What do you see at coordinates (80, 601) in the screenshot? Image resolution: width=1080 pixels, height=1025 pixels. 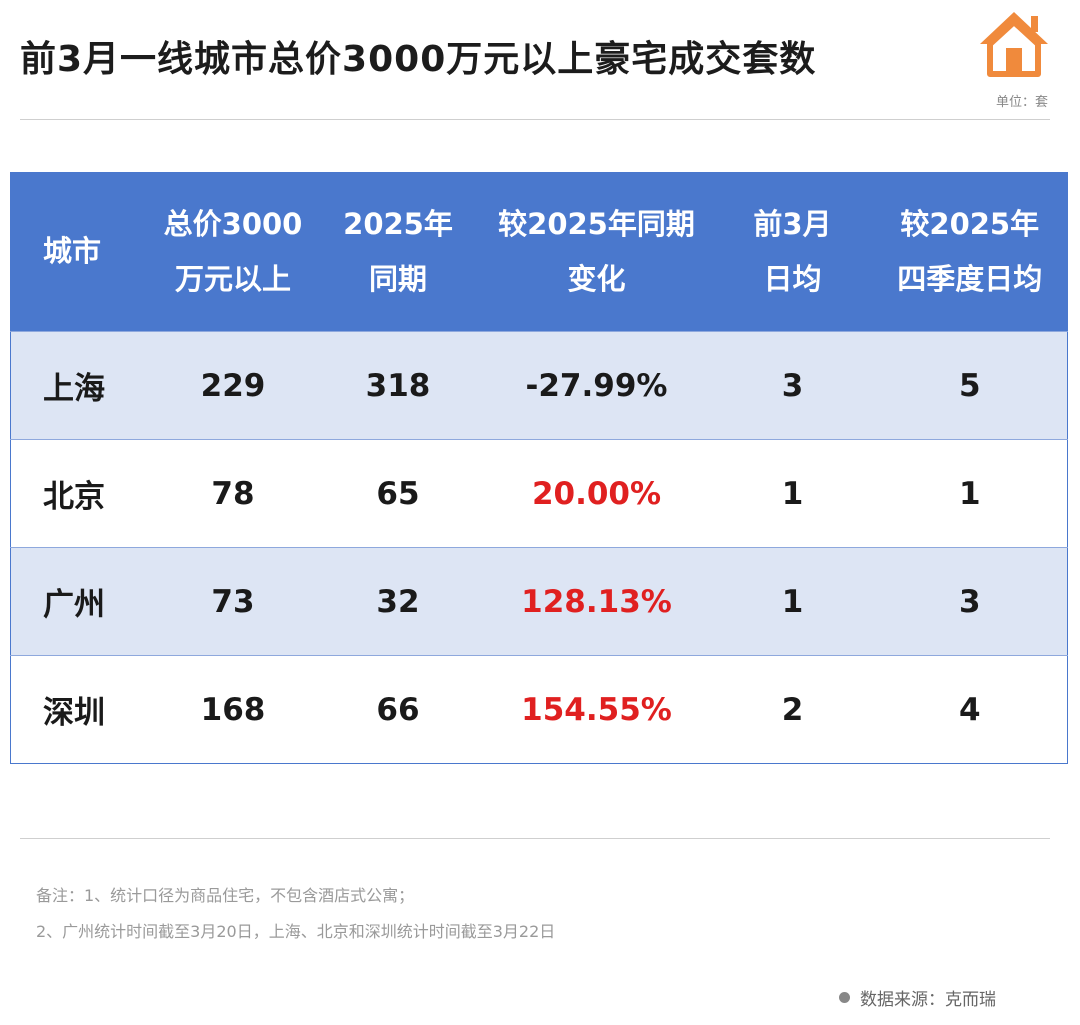 I see `cell-city: 广州` at bounding box center [80, 601].